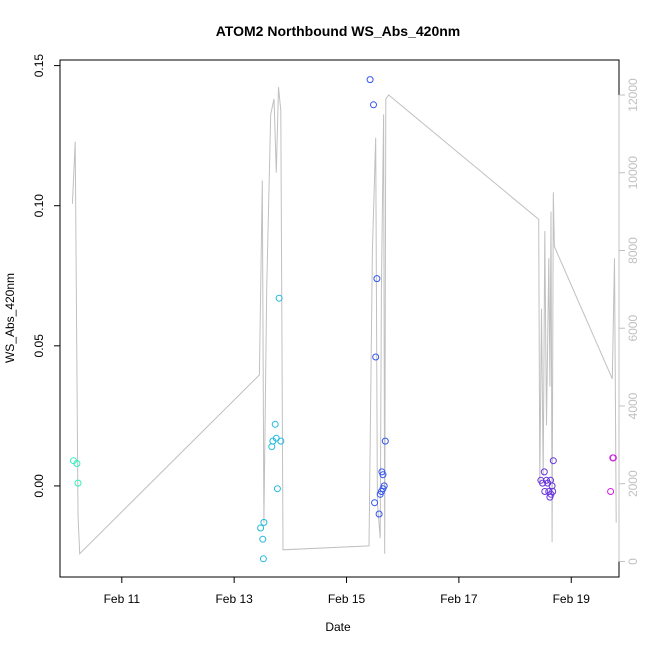 This screenshot has width=650, height=650. Describe the element at coordinates (459, 599) in the screenshot. I see `x-tick-label: Feb 17` at that location.